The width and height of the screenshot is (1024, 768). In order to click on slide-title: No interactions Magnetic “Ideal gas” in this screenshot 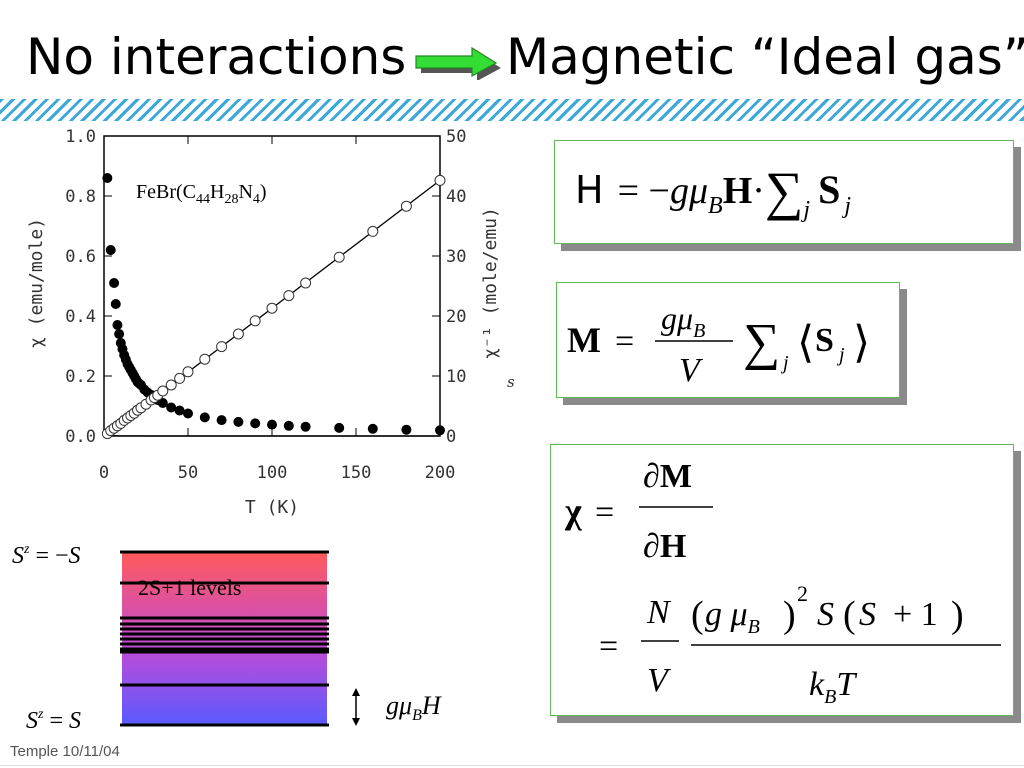, I will do `click(512, 59)`.